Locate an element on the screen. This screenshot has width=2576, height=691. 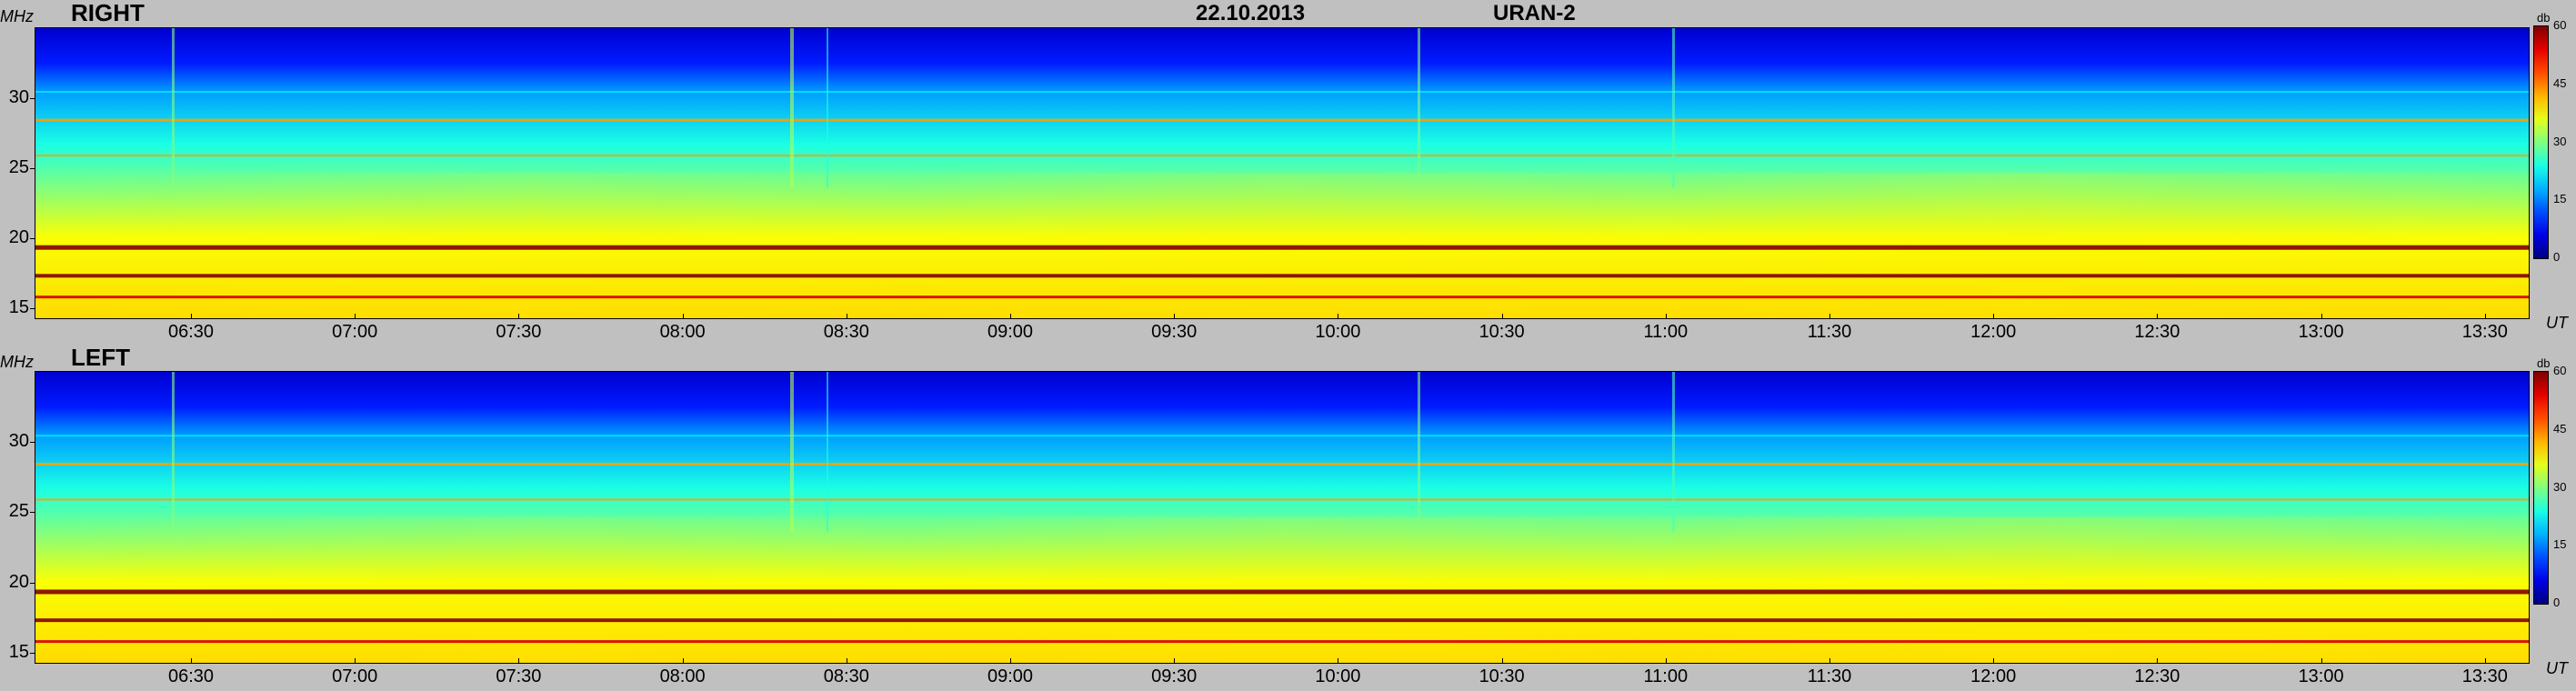
colorbar-left is located at coordinates (2541, 488).